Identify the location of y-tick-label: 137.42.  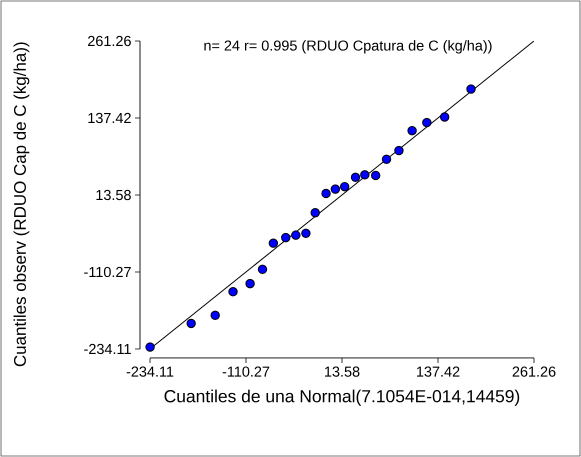
(109, 118).